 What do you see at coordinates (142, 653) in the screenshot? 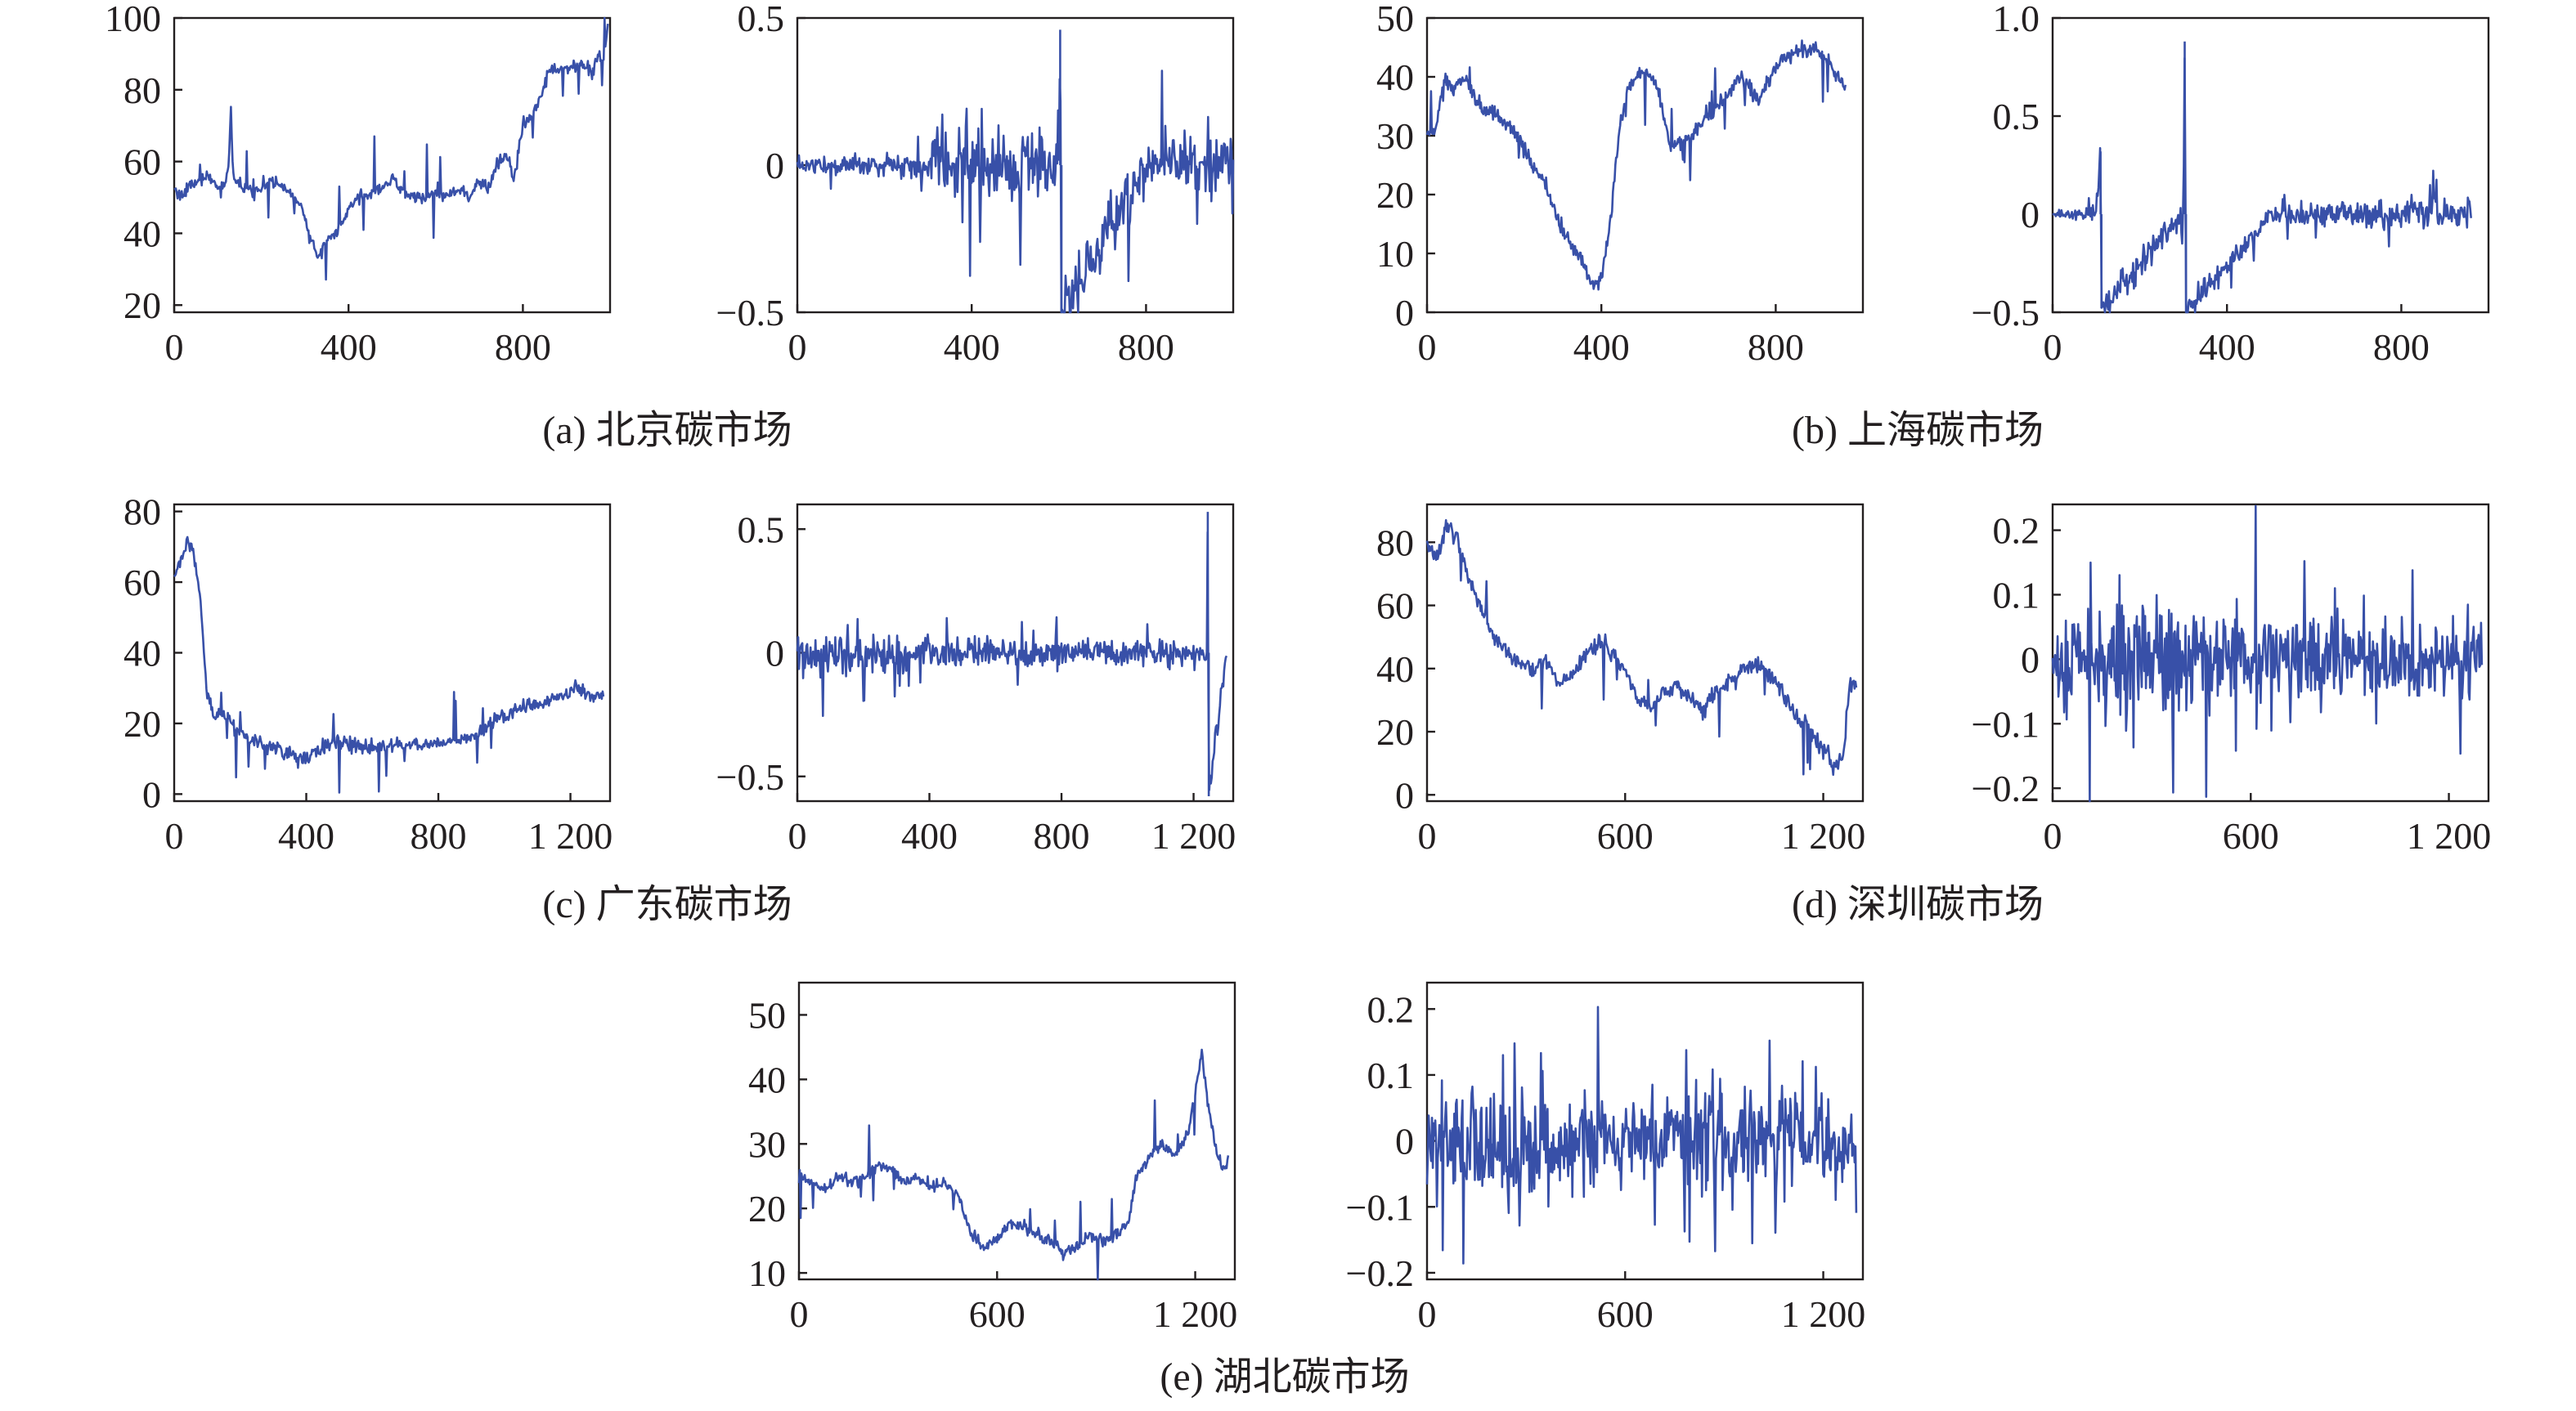
I see `guangdong-price-ytick-label: 40` at bounding box center [142, 653].